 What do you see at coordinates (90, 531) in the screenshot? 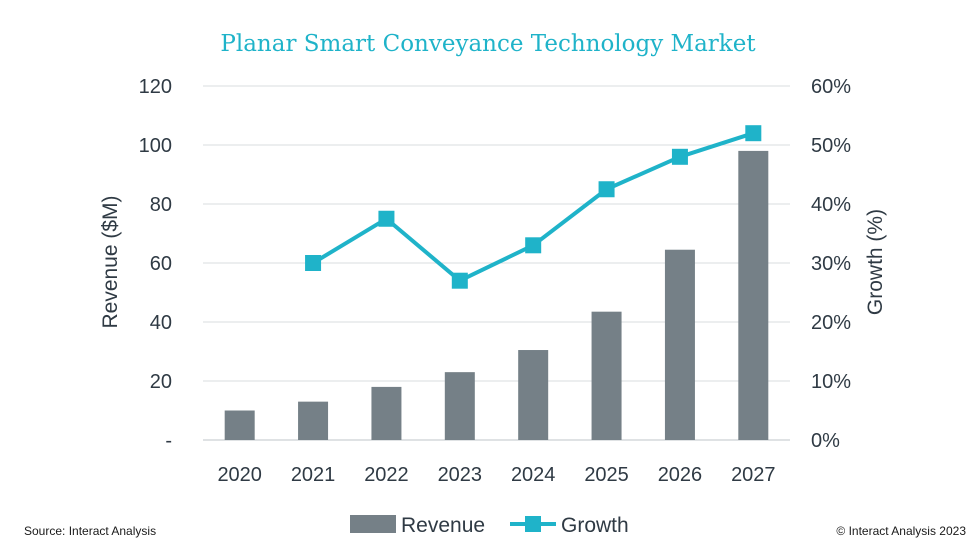
I see `source-note: Source: Interact Analysis` at bounding box center [90, 531].